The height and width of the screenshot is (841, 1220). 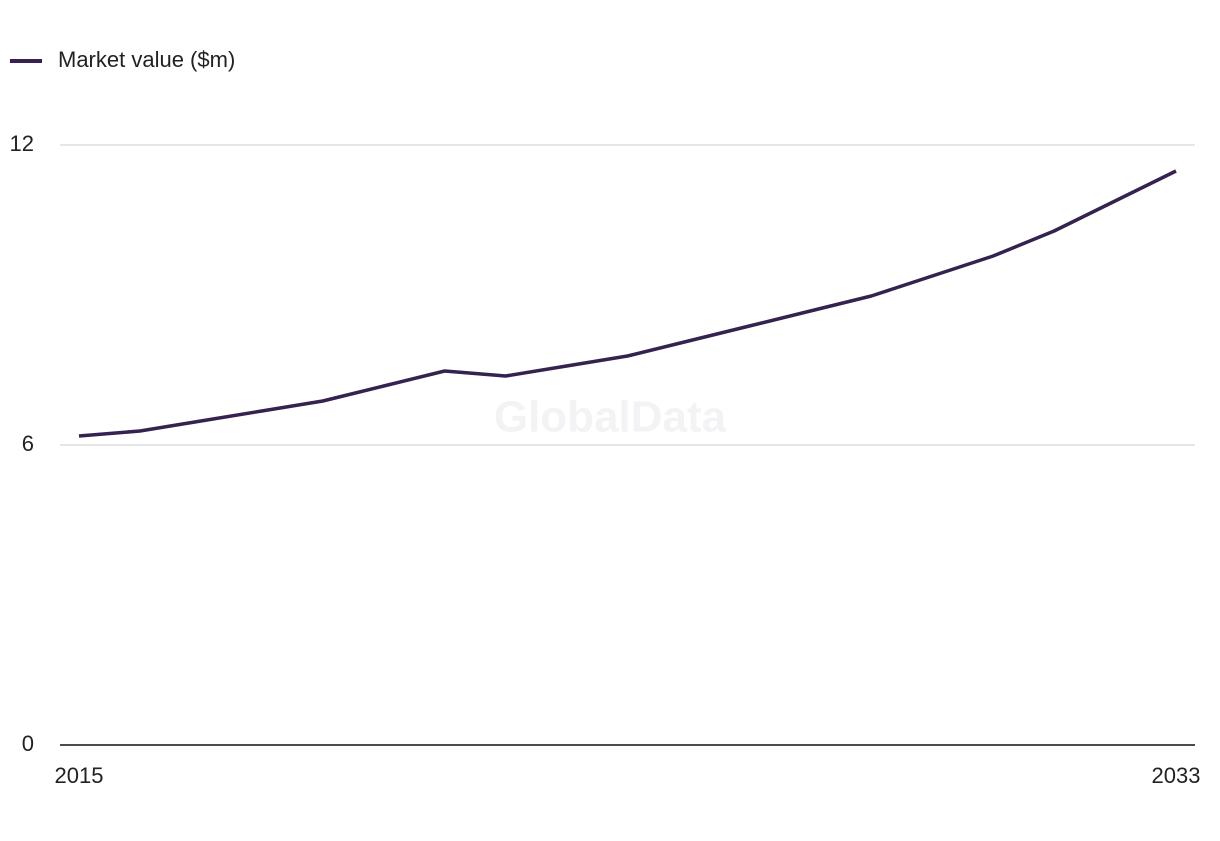 What do you see at coordinates (28, 743) in the screenshot?
I see `y-tick-label: 0` at bounding box center [28, 743].